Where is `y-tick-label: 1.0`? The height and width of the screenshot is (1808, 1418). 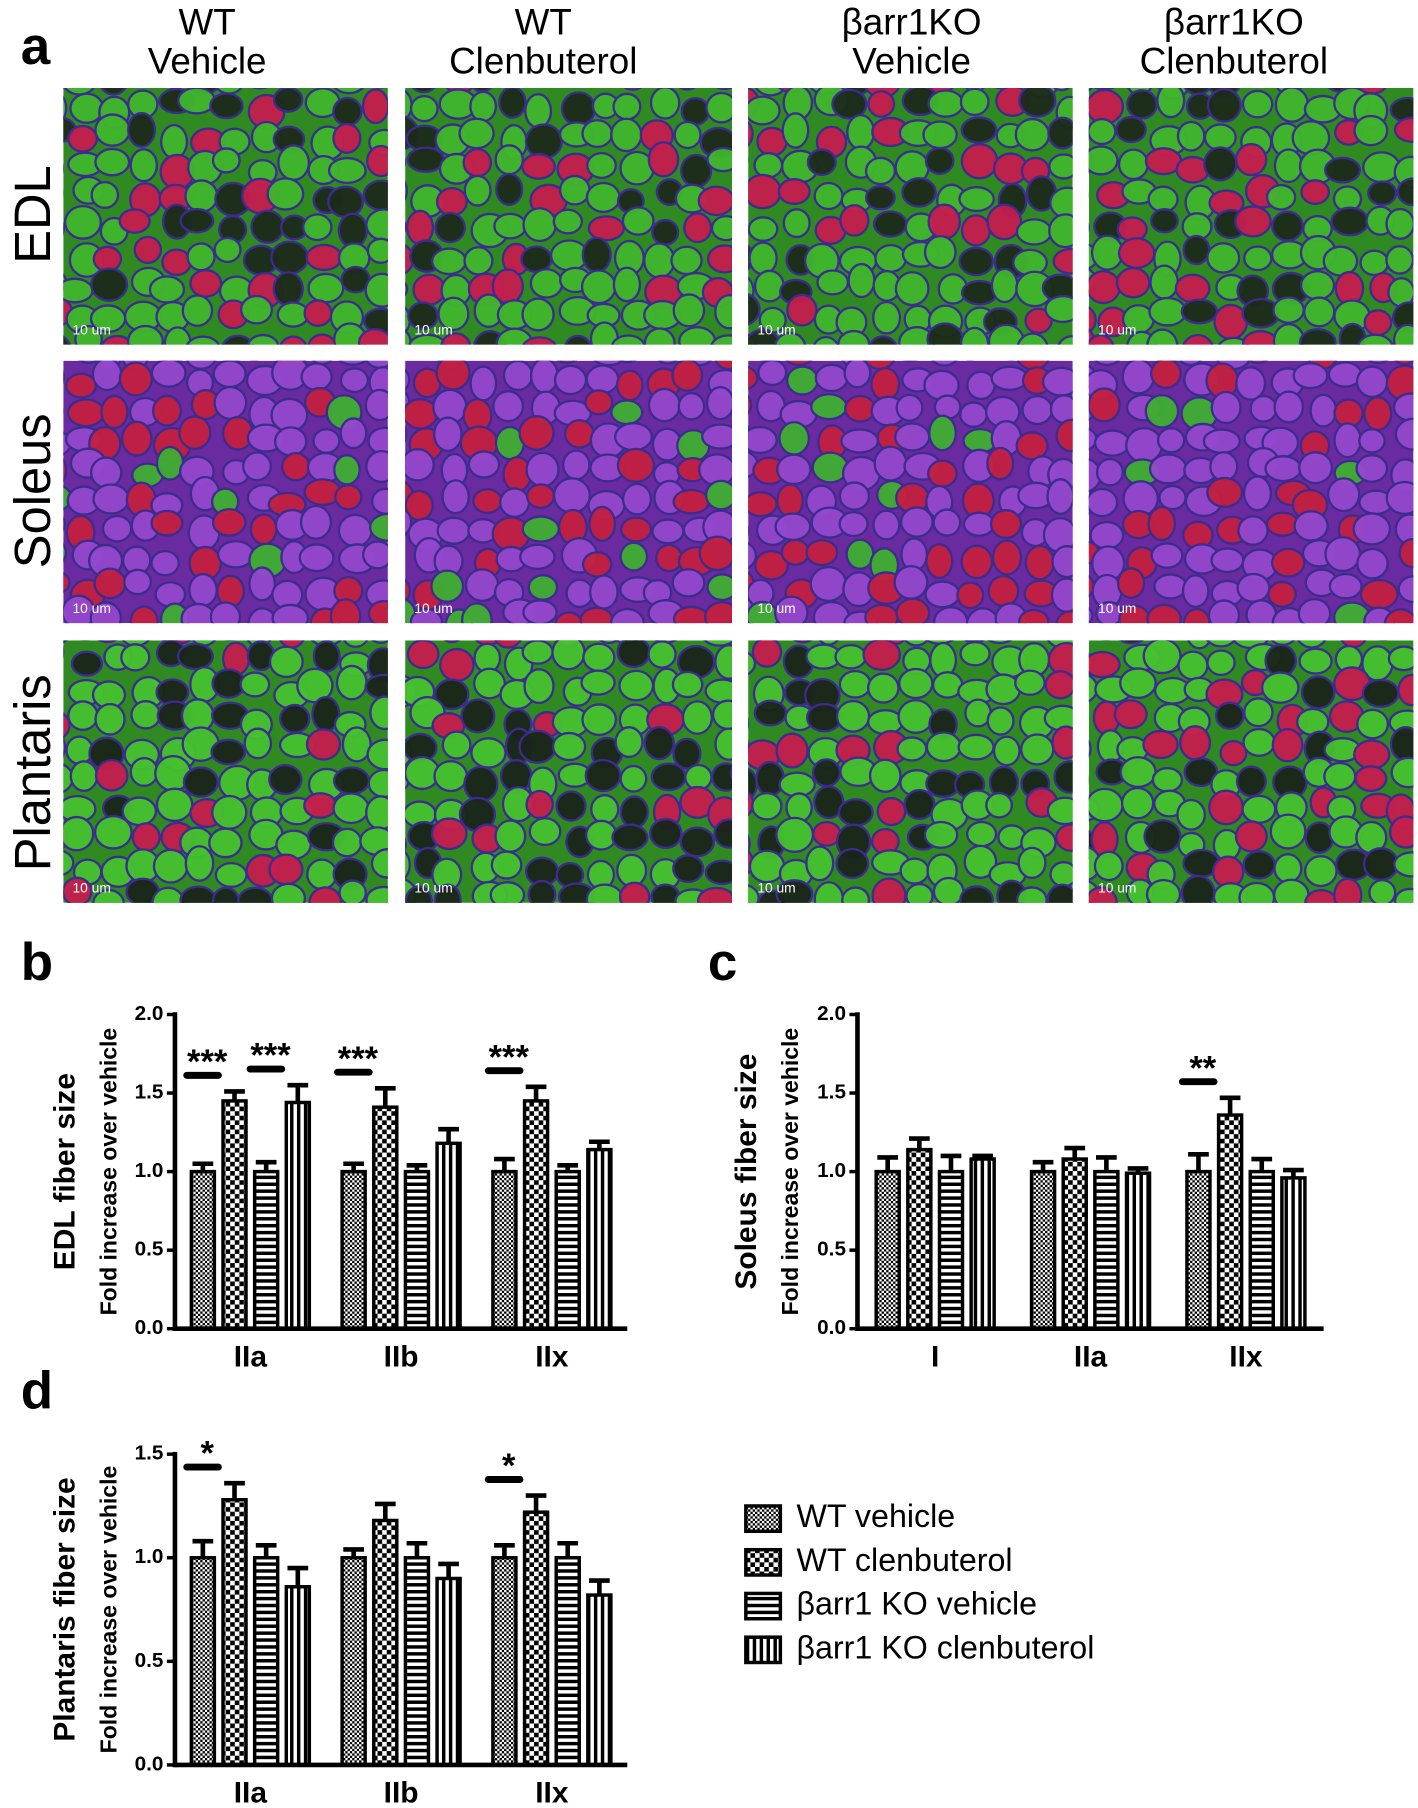 y-tick-label: 1.0 is located at coordinates (149, 1556).